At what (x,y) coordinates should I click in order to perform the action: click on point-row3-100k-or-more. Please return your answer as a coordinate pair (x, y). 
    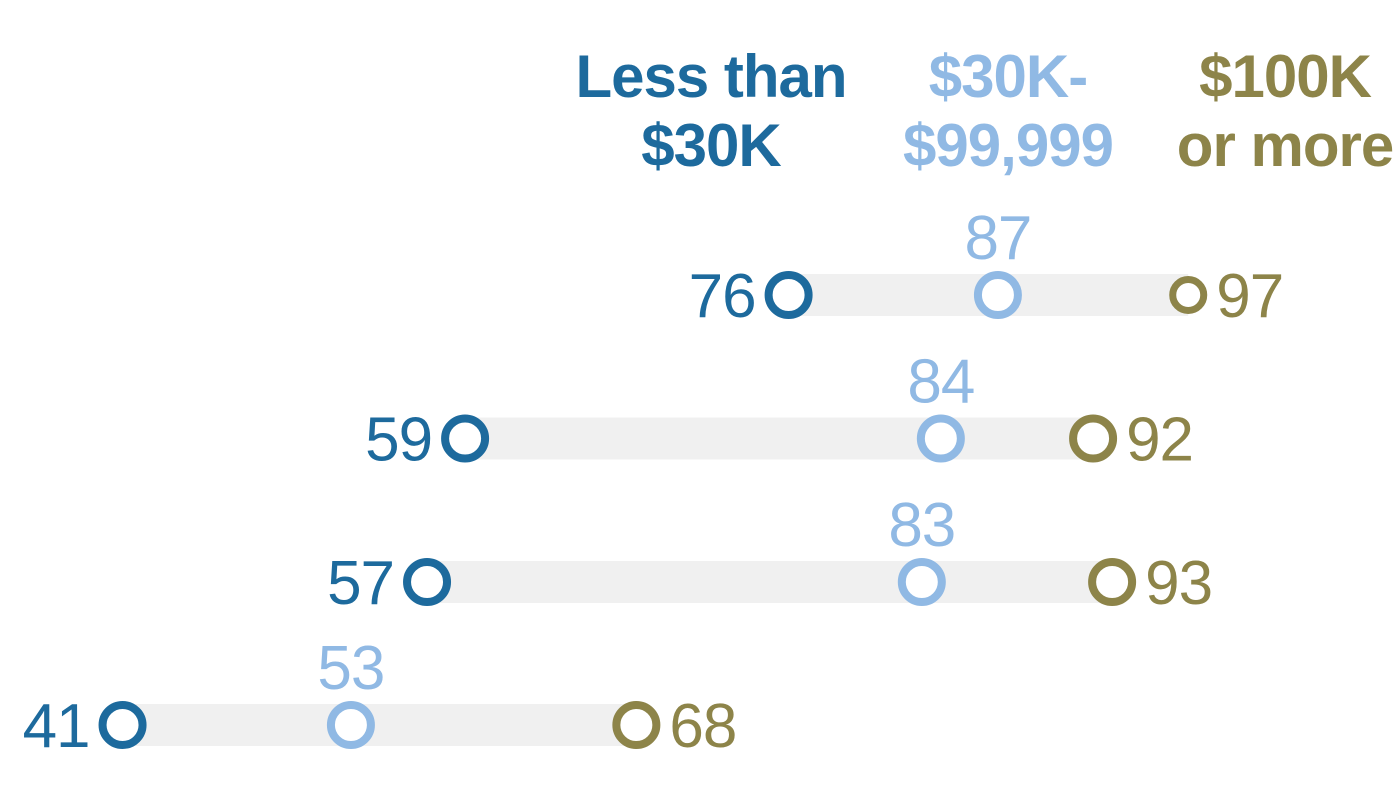
    Looking at the image, I should click on (1112, 582).